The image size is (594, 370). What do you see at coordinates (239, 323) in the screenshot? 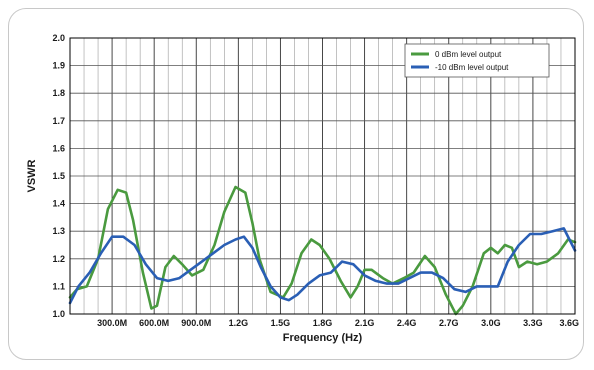
I see `x-tick-label: 1.2G` at bounding box center [239, 323].